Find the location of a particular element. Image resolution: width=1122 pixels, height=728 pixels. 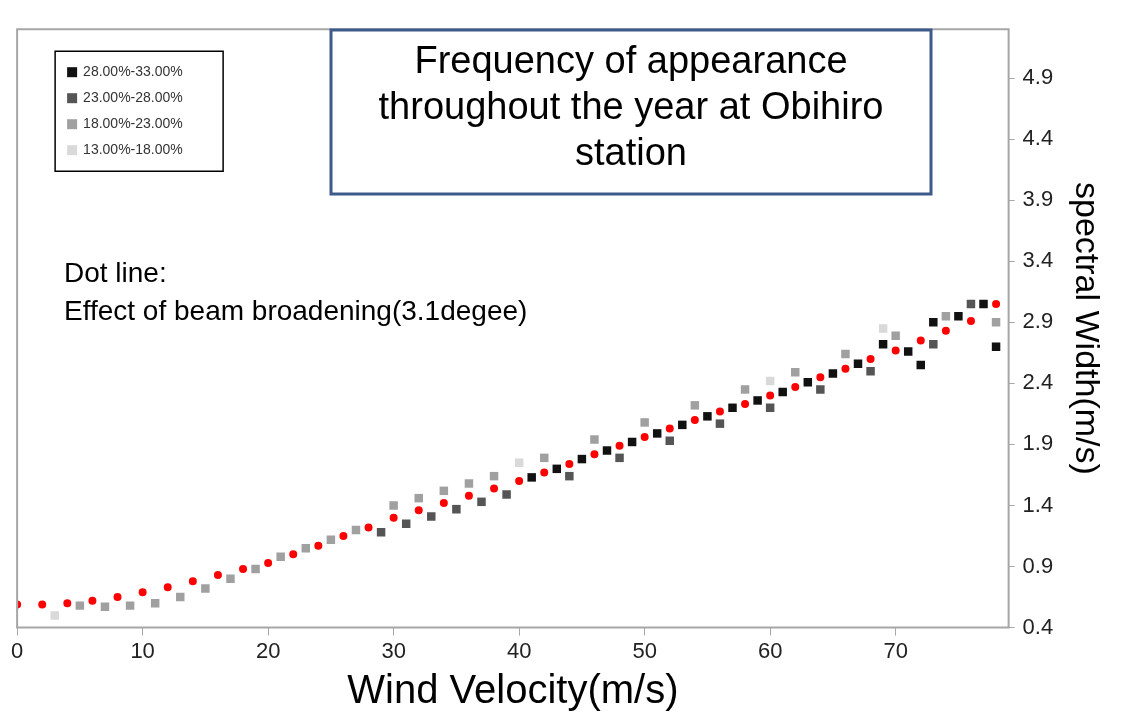

y-tick-label: 0.9 is located at coordinates (1038, 565).